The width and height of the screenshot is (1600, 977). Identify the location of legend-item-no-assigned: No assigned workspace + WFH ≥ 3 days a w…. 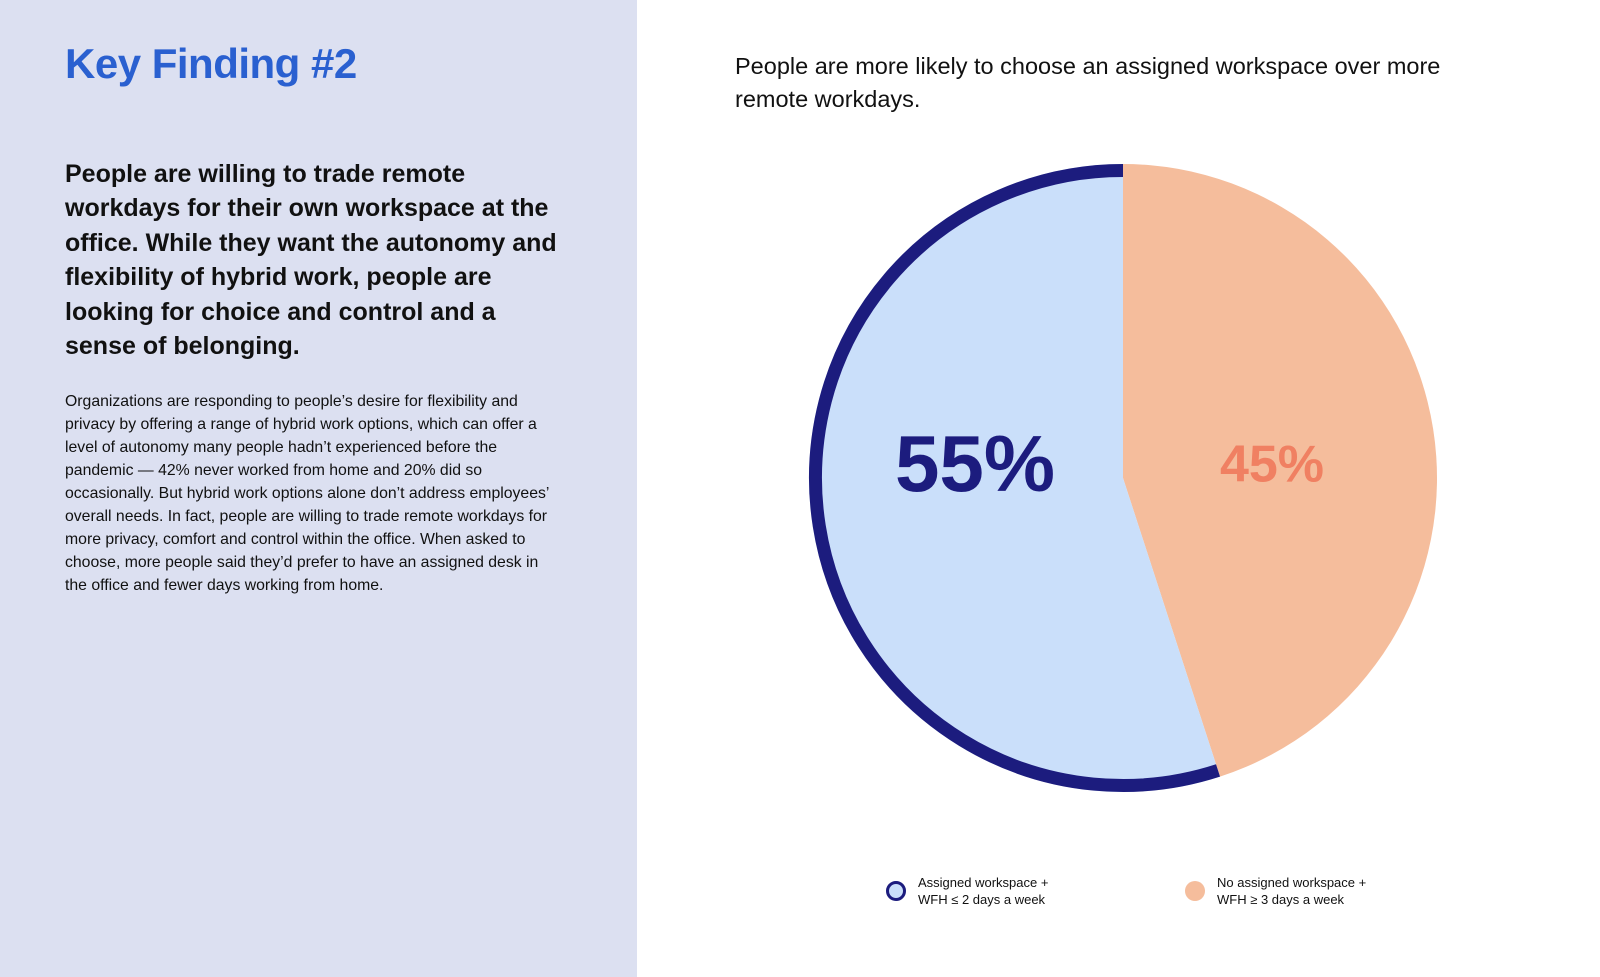
(1275, 891).